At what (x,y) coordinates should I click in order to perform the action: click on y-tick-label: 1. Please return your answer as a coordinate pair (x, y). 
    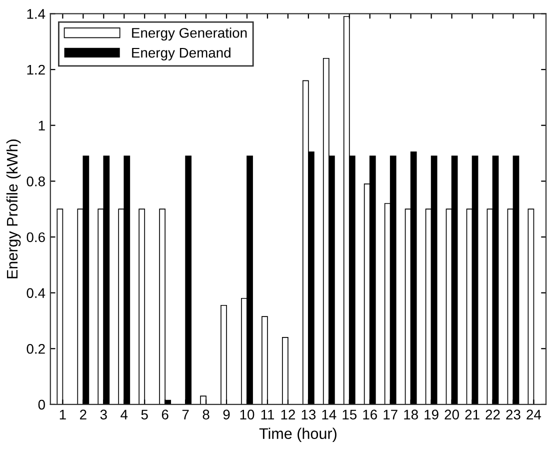
    Looking at the image, I should click on (41, 125).